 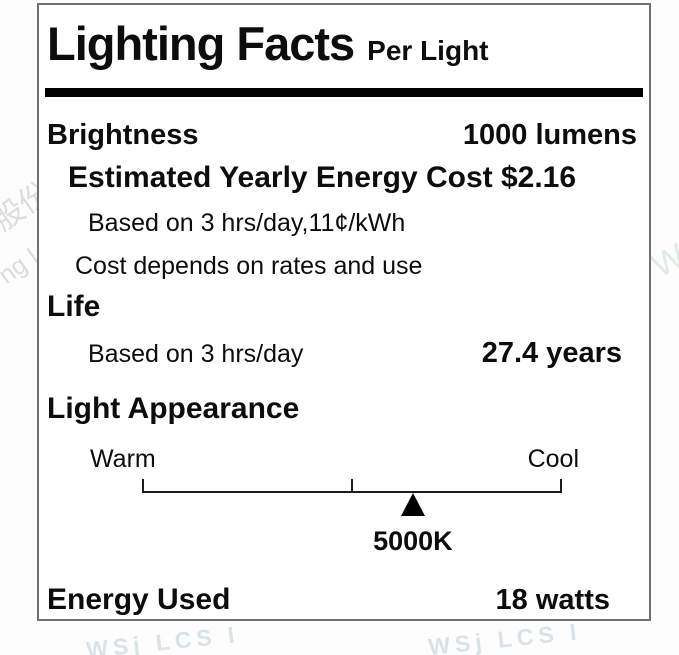 I want to click on scale-pointer-icon, so click(x=412, y=504).